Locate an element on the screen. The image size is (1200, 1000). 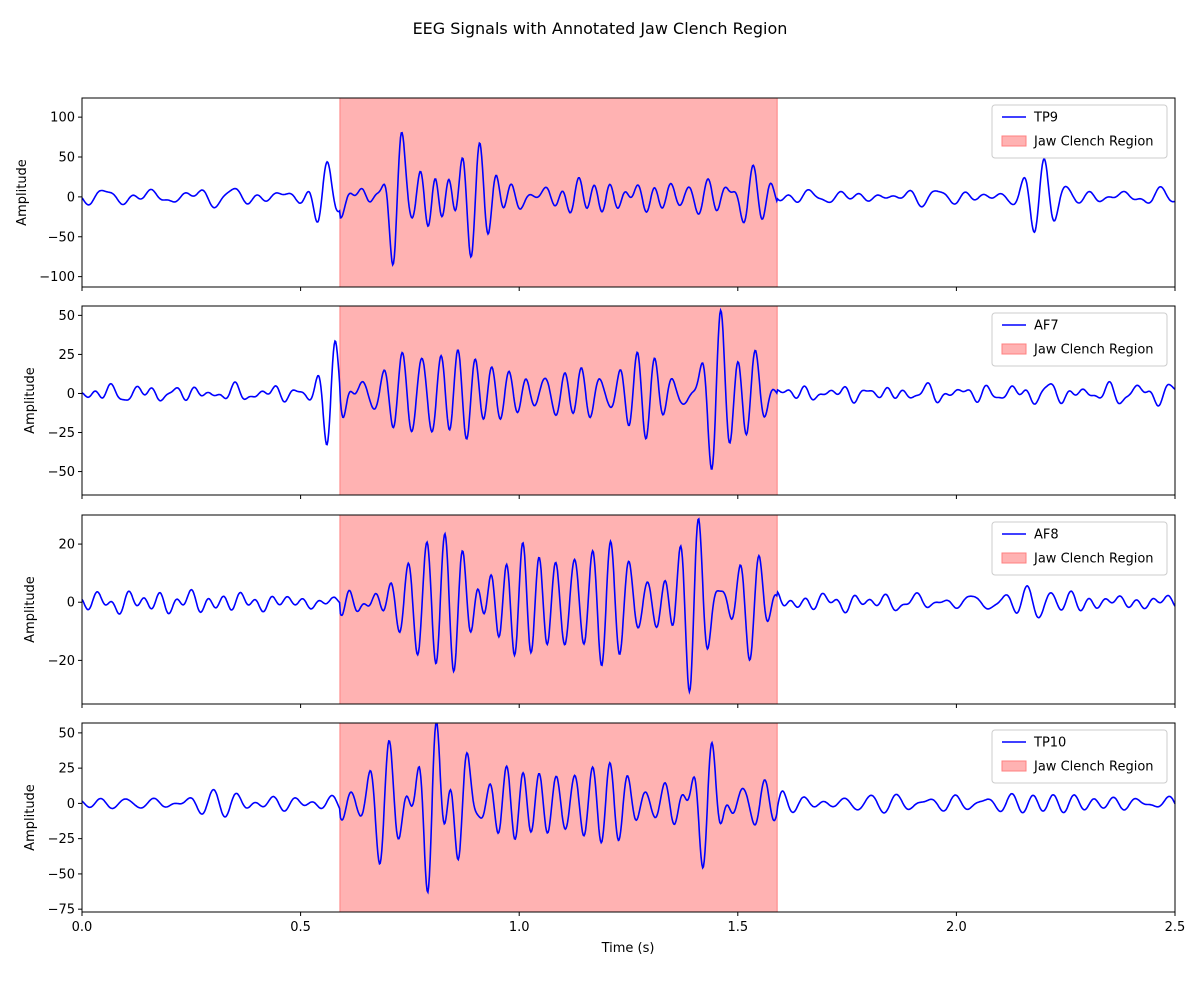
legend: AF8 Jaw Clench Region is located at coordinates (1079, 548).